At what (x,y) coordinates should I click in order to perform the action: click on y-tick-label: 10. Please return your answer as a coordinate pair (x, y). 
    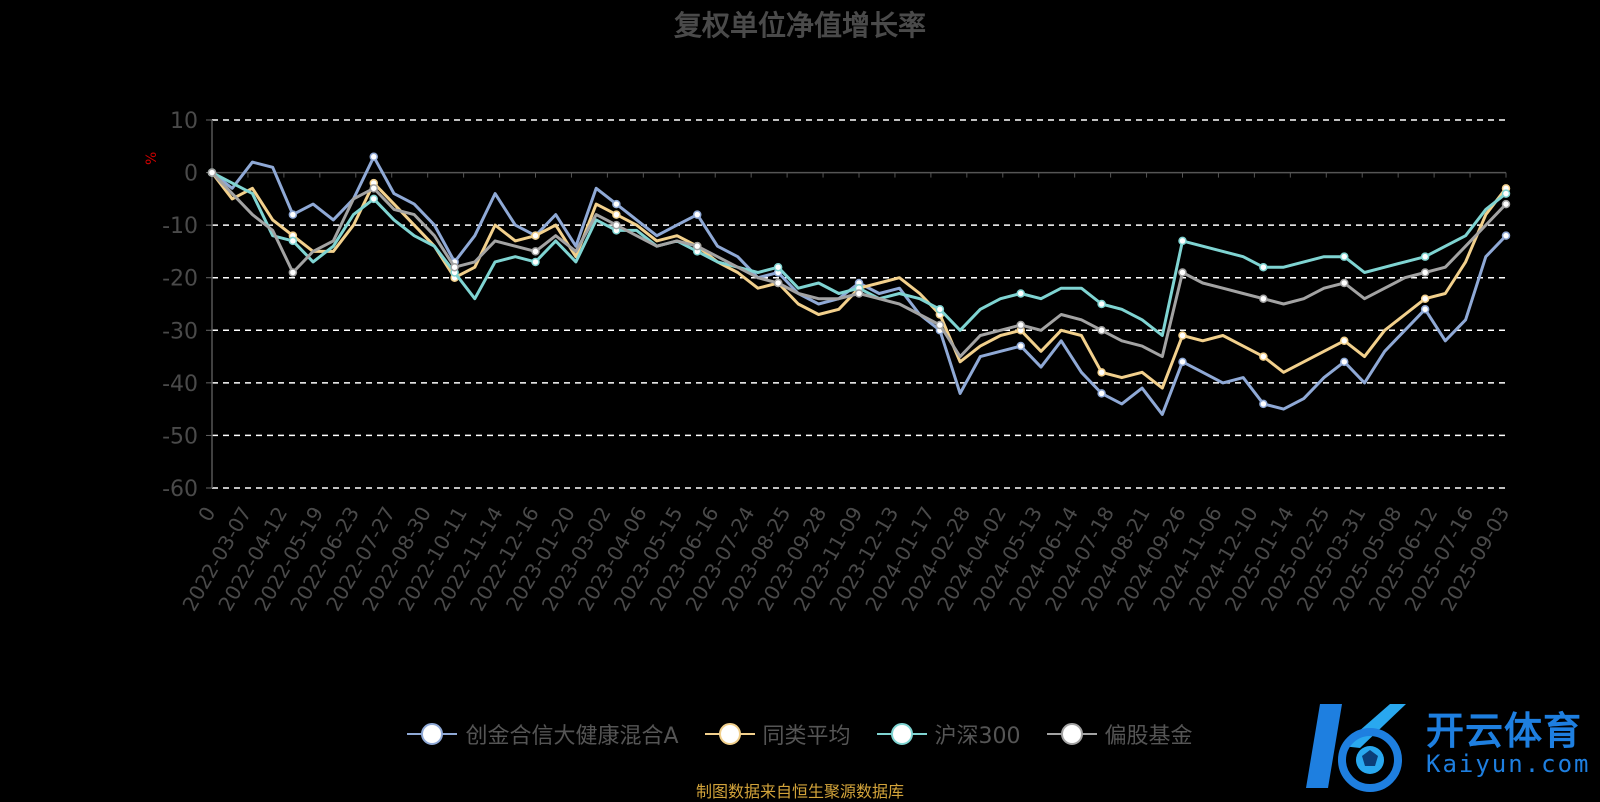
    Looking at the image, I should click on (184, 121).